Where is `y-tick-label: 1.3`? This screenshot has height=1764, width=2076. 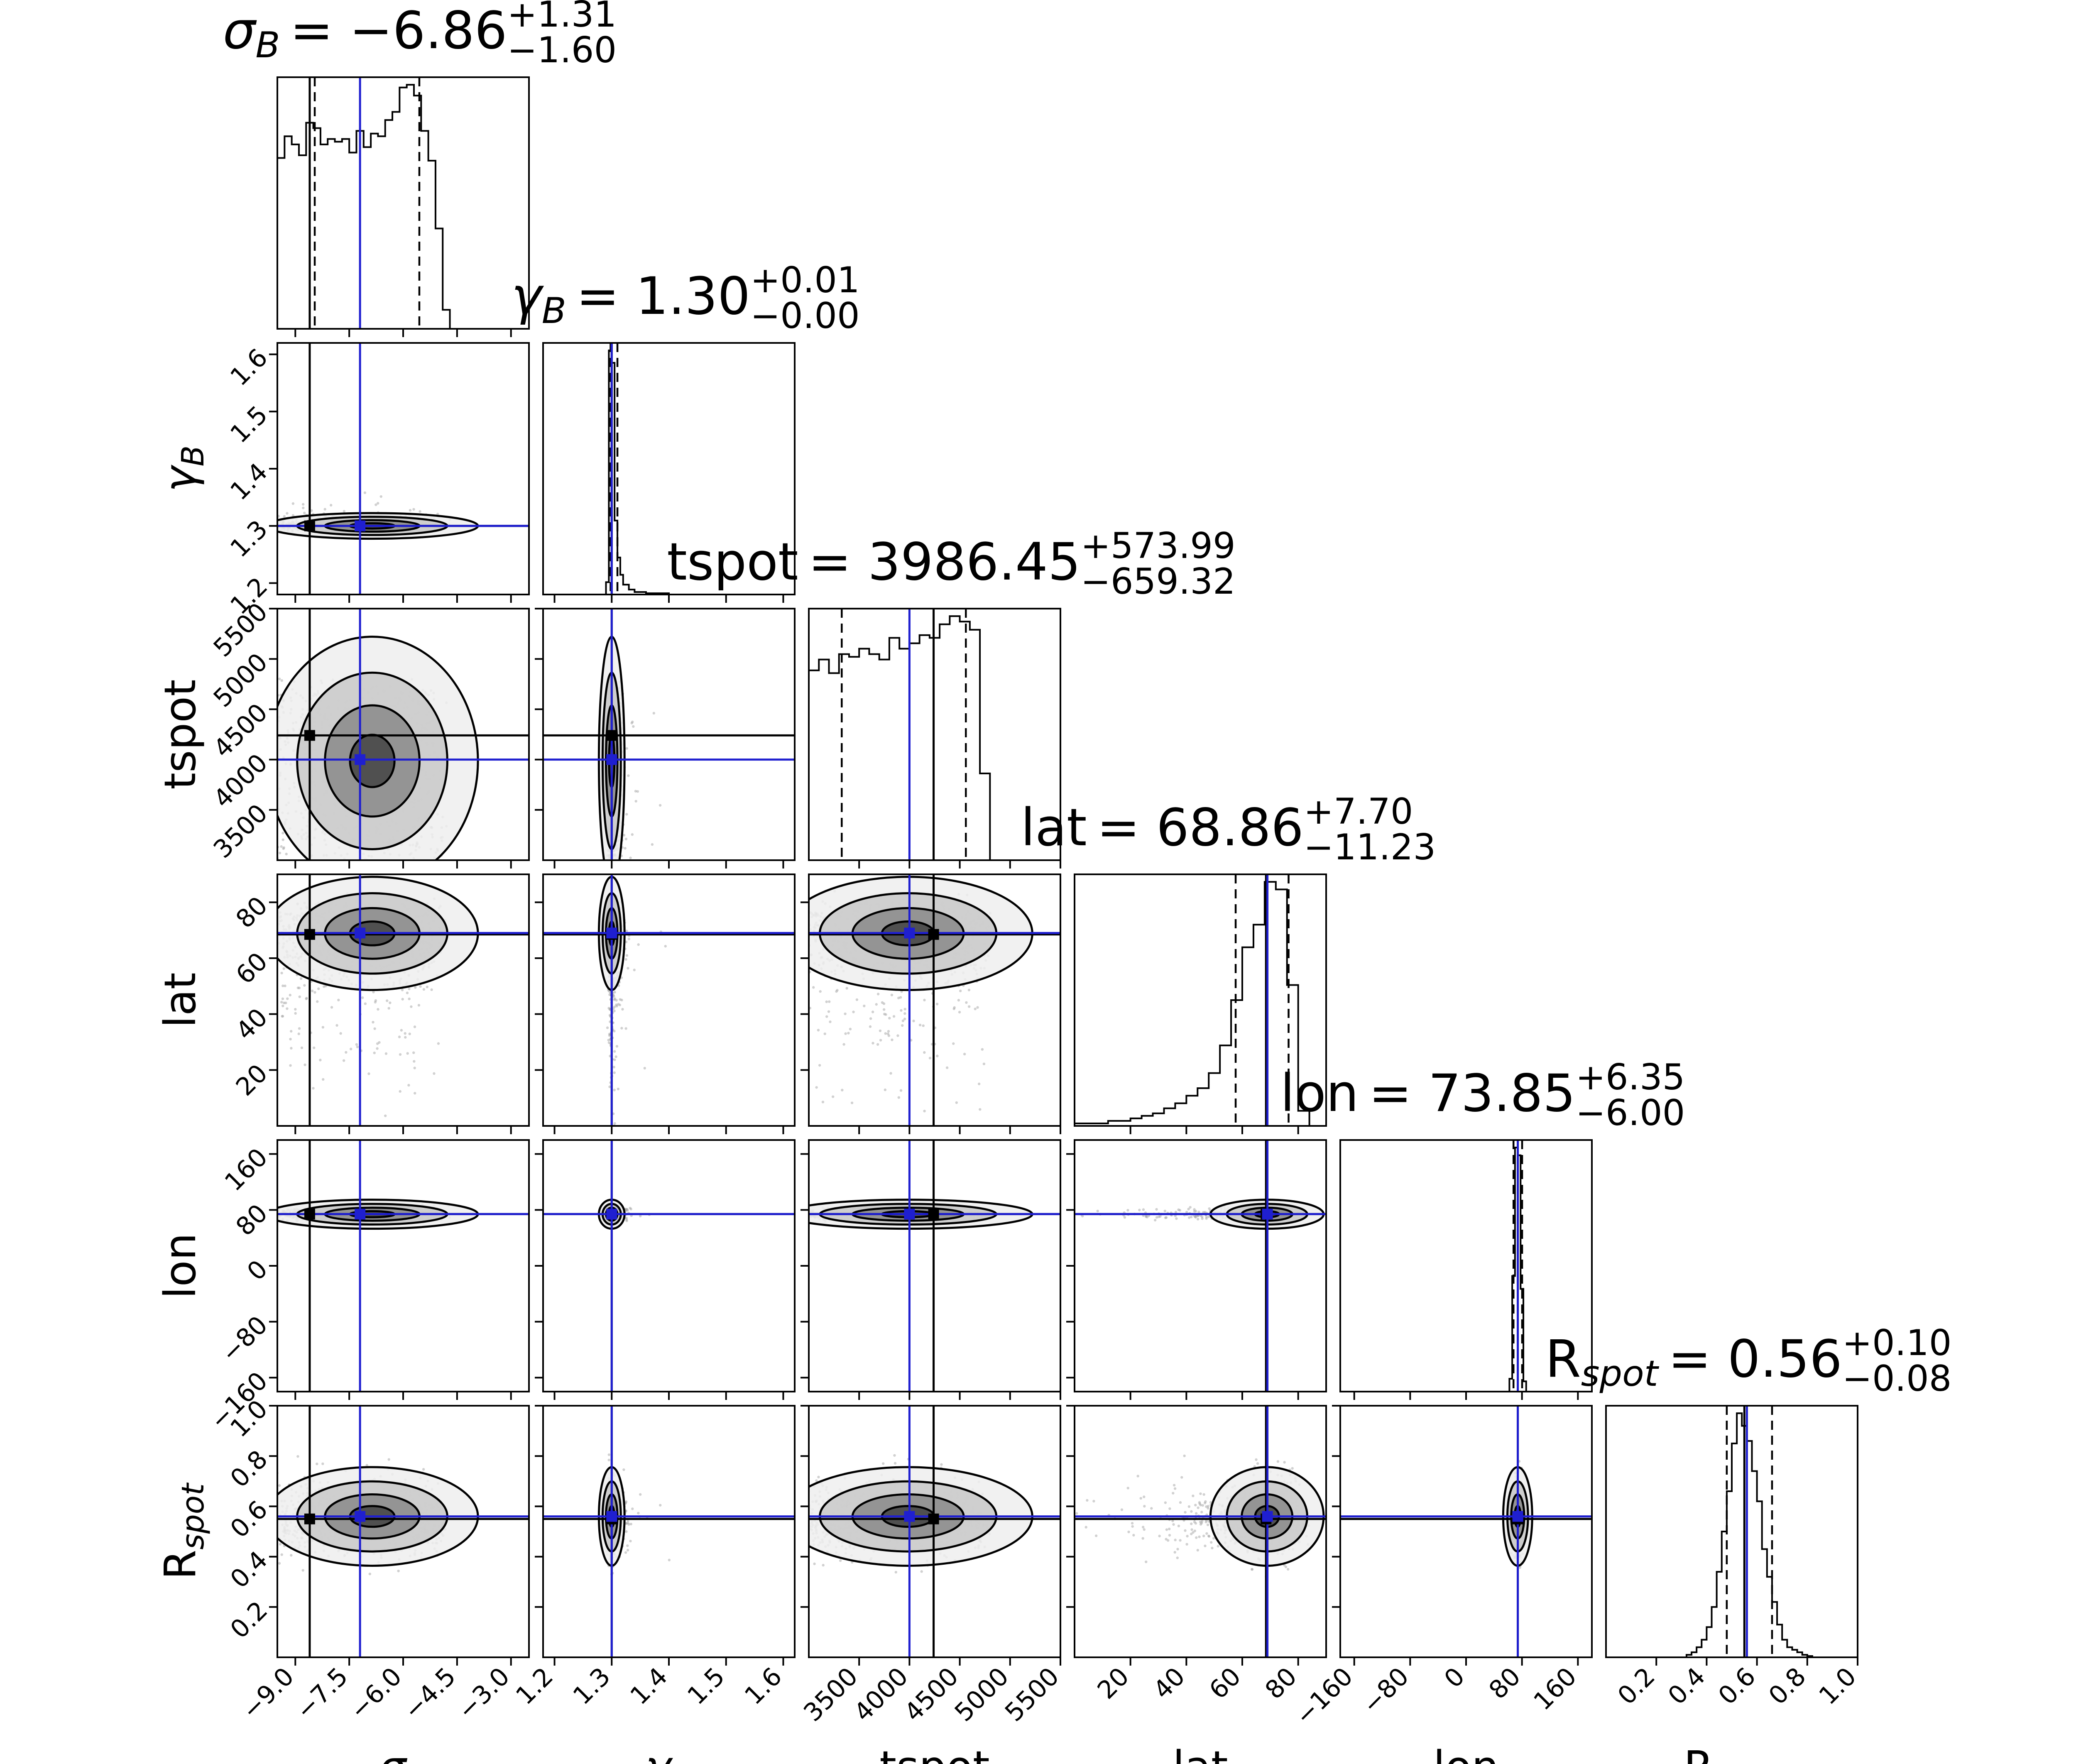 y-tick-label: 1.3 is located at coordinates (249, 539).